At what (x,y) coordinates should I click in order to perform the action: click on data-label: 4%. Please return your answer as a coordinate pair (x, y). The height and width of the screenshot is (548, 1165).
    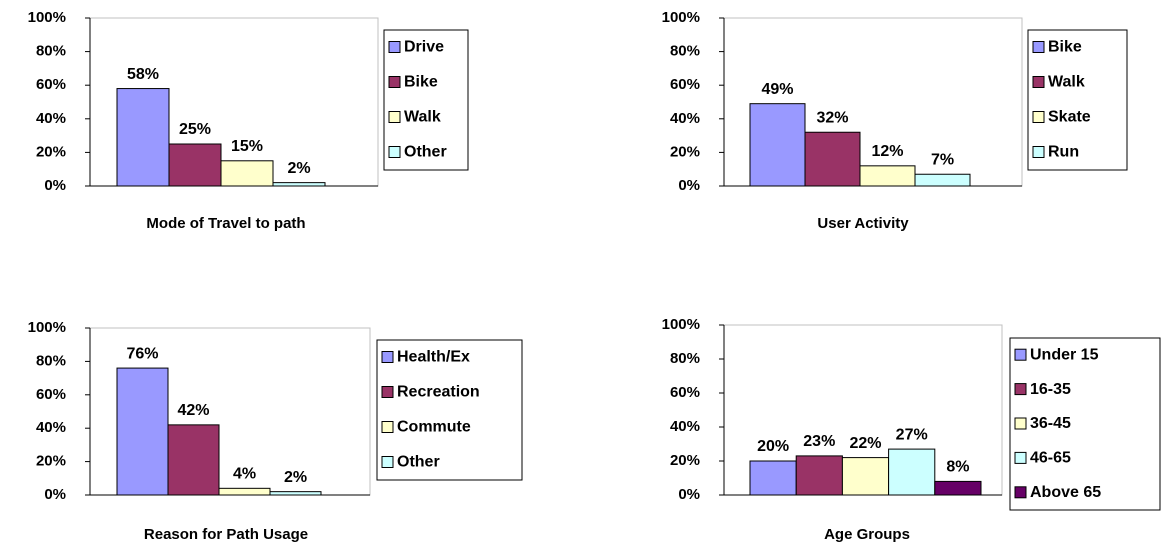
    Looking at the image, I should click on (244, 474).